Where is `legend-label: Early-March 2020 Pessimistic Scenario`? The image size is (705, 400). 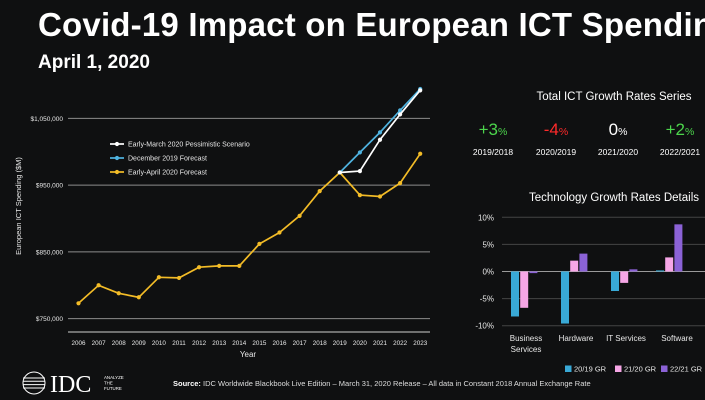
legend-label: Early-March 2020 Pessimistic Scenario is located at coordinates (189, 145).